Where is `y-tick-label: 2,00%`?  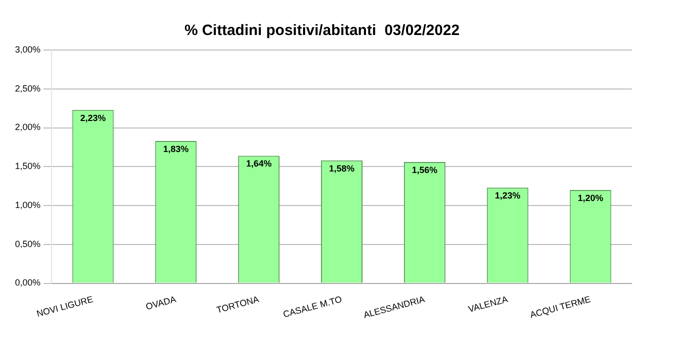
y-tick-label: 2,00% is located at coordinates (27, 127).